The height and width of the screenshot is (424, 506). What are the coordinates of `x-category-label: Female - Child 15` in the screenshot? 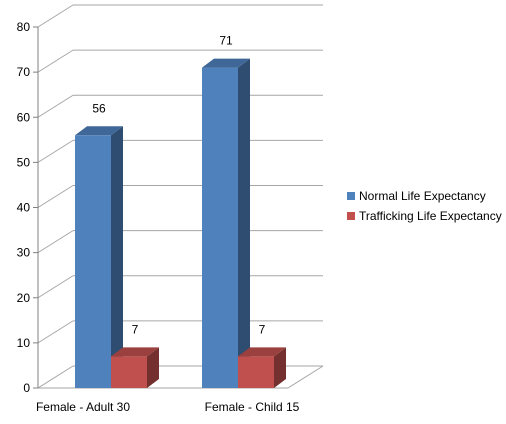 It's located at (252, 407).